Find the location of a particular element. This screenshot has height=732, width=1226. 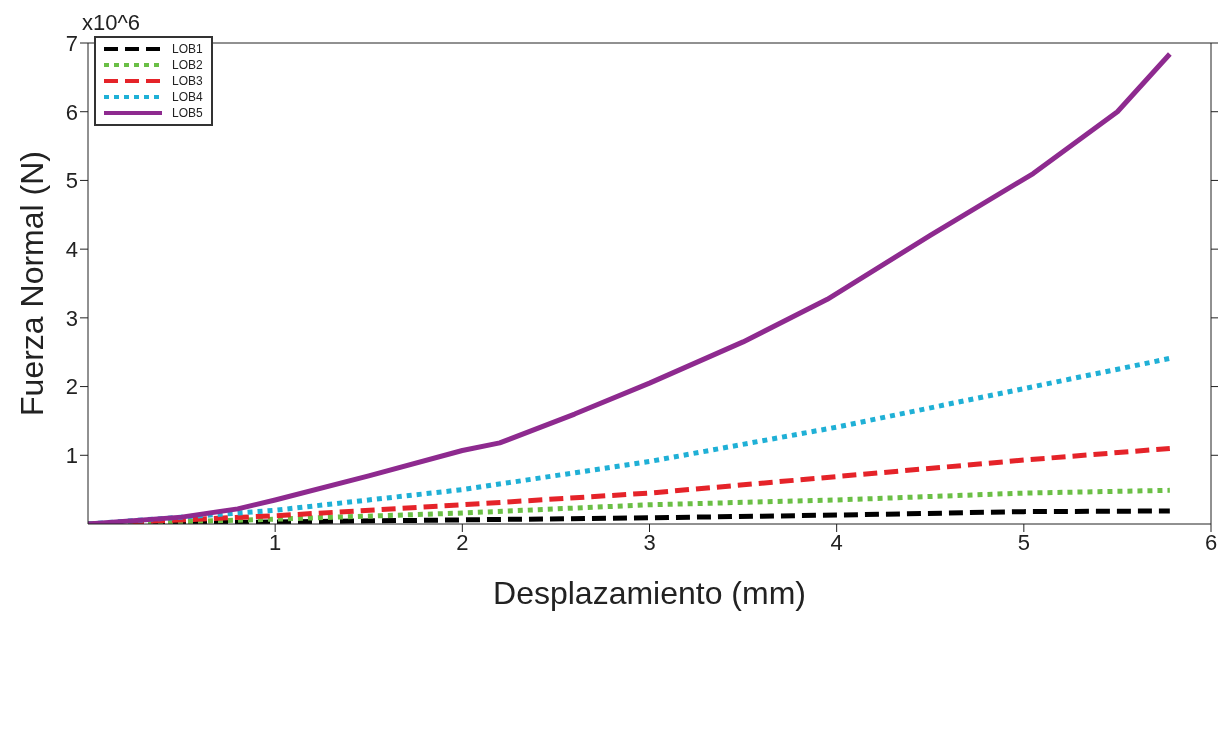

y-tick-label: 7 is located at coordinates (71, 43).